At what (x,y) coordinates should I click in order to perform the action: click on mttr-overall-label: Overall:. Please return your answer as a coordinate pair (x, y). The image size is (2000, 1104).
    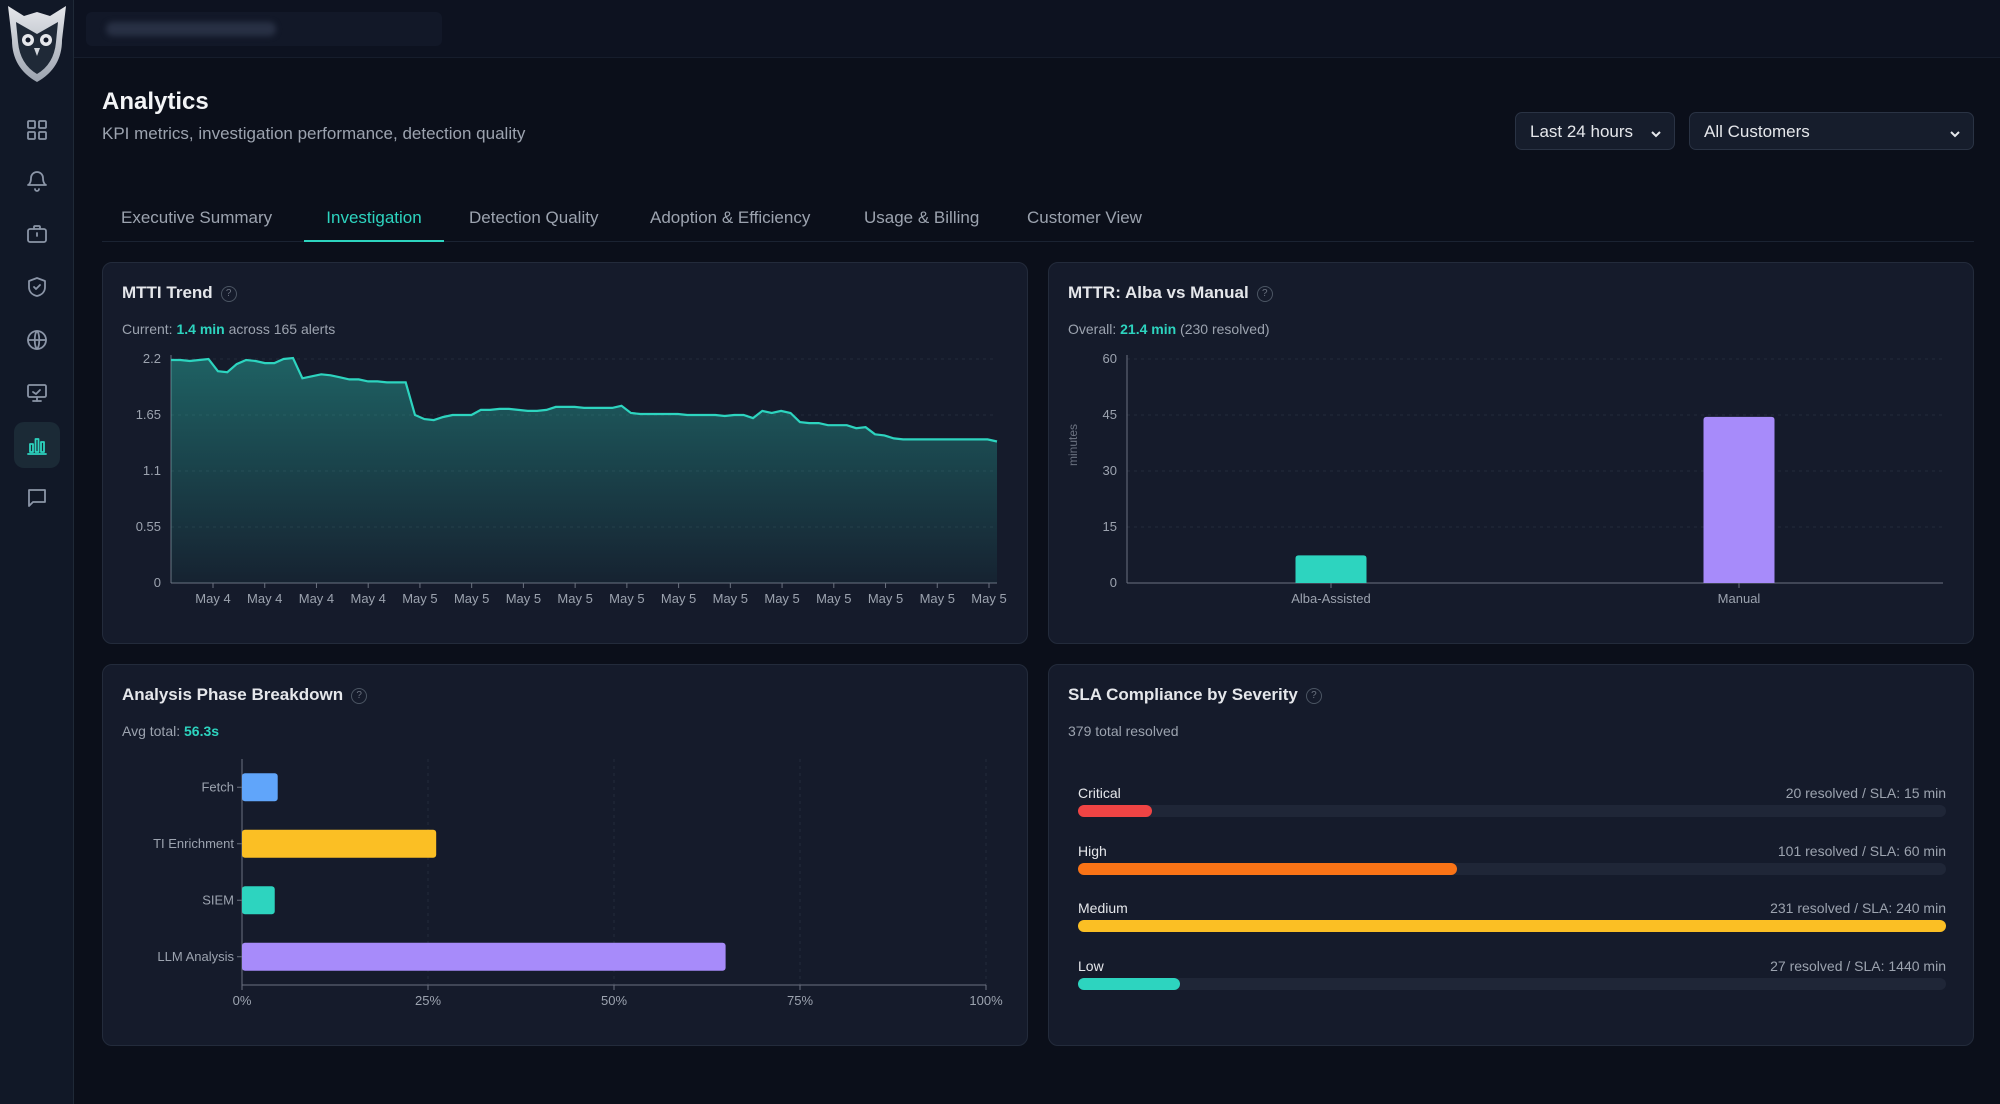
    Looking at the image, I should click on (1092, 329).